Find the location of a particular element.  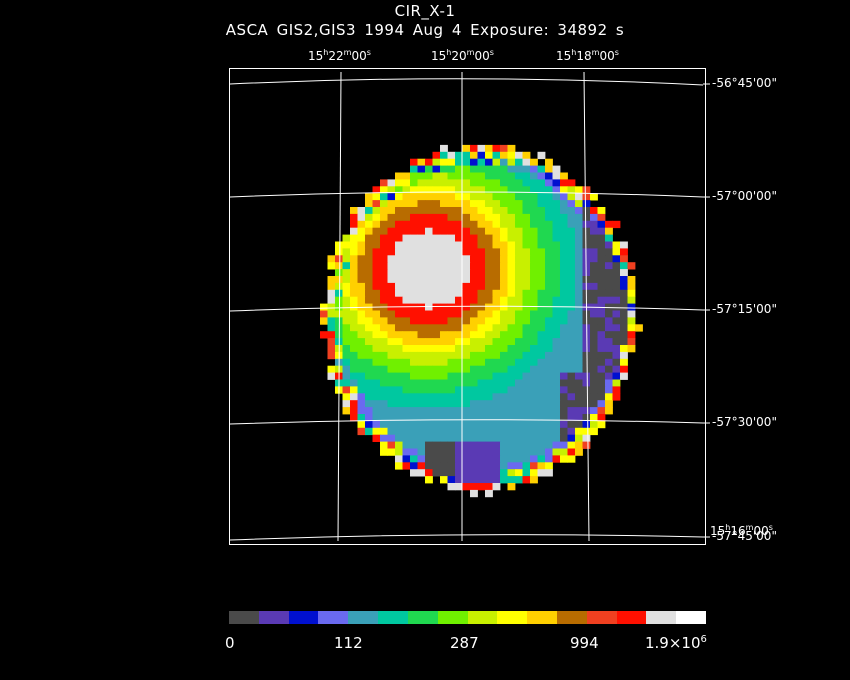

dec-gridline is located at coordinates (466, 537).